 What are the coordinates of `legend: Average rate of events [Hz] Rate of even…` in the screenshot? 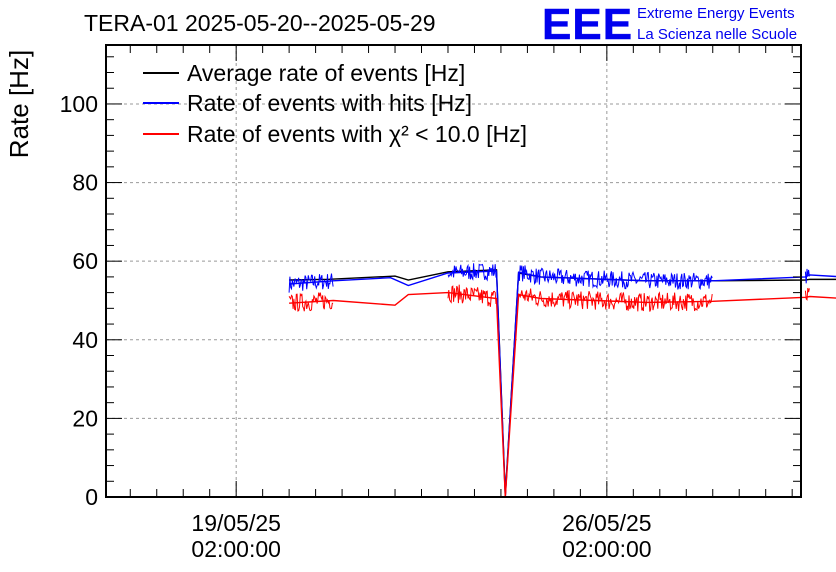 It's located at (335, 103).